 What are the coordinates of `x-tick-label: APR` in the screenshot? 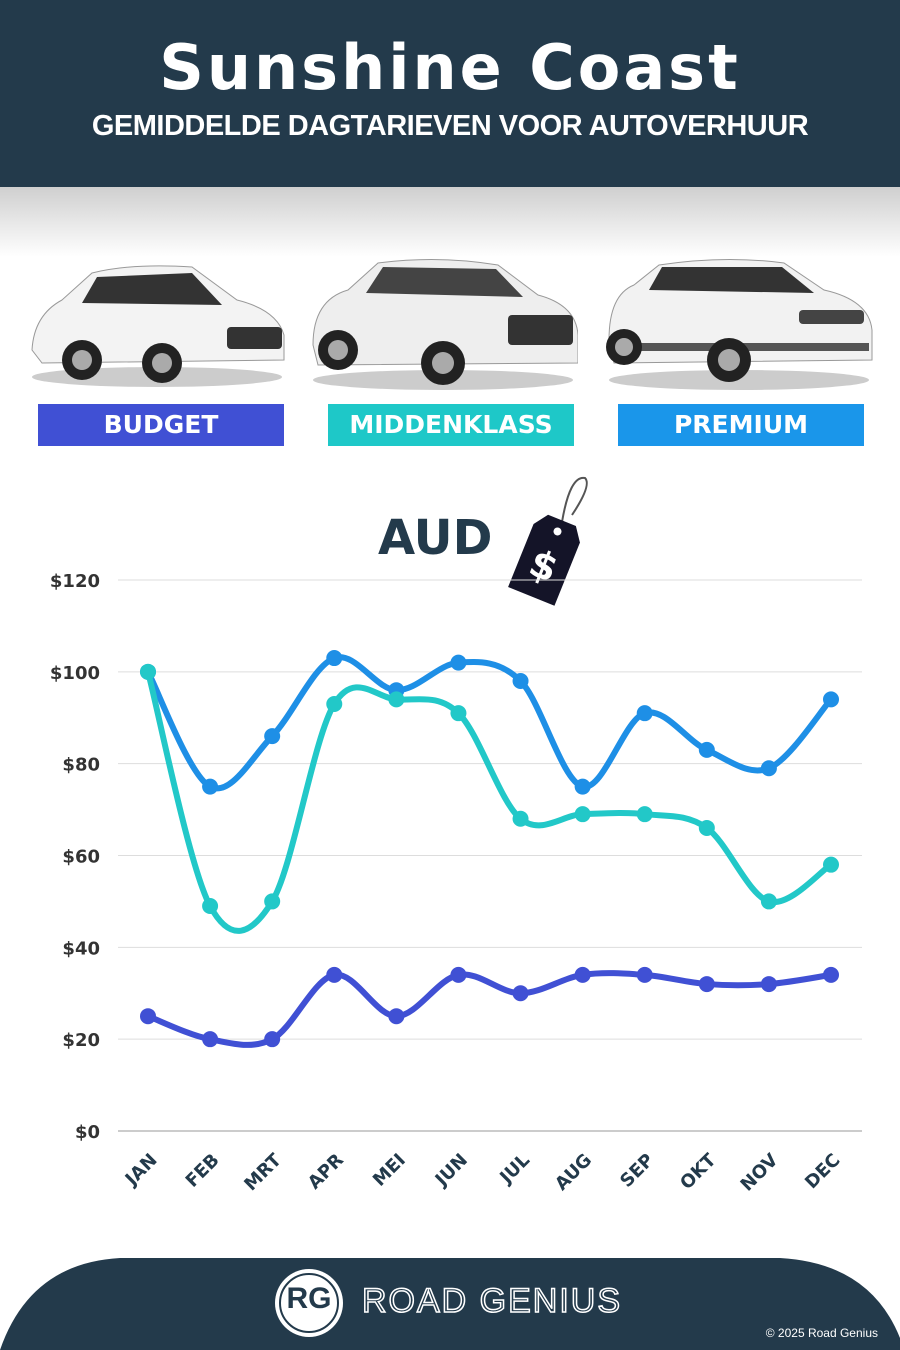 It's located at (326, 1172).